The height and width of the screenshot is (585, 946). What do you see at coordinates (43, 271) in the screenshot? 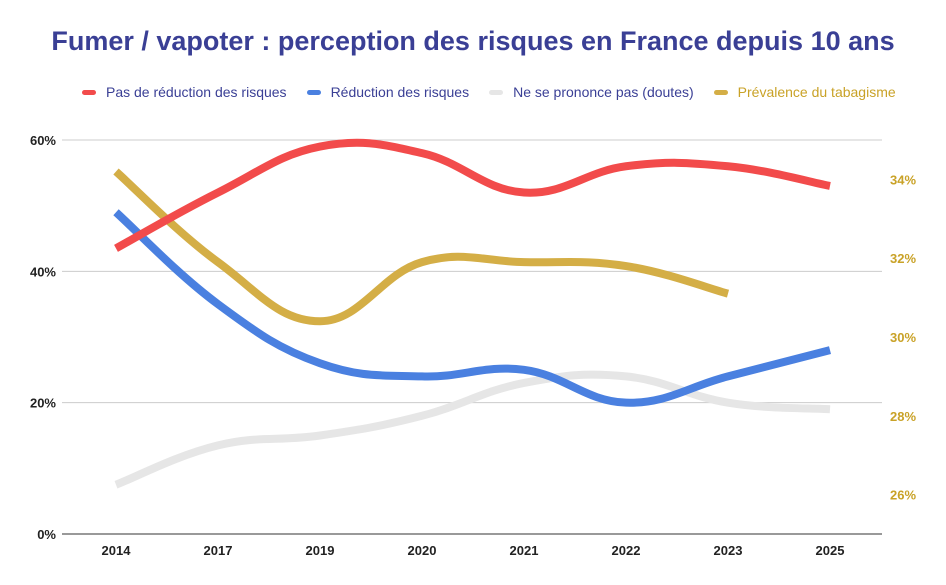
I see `y-left-tick-label: 40%` at bounding box center [43, 271].